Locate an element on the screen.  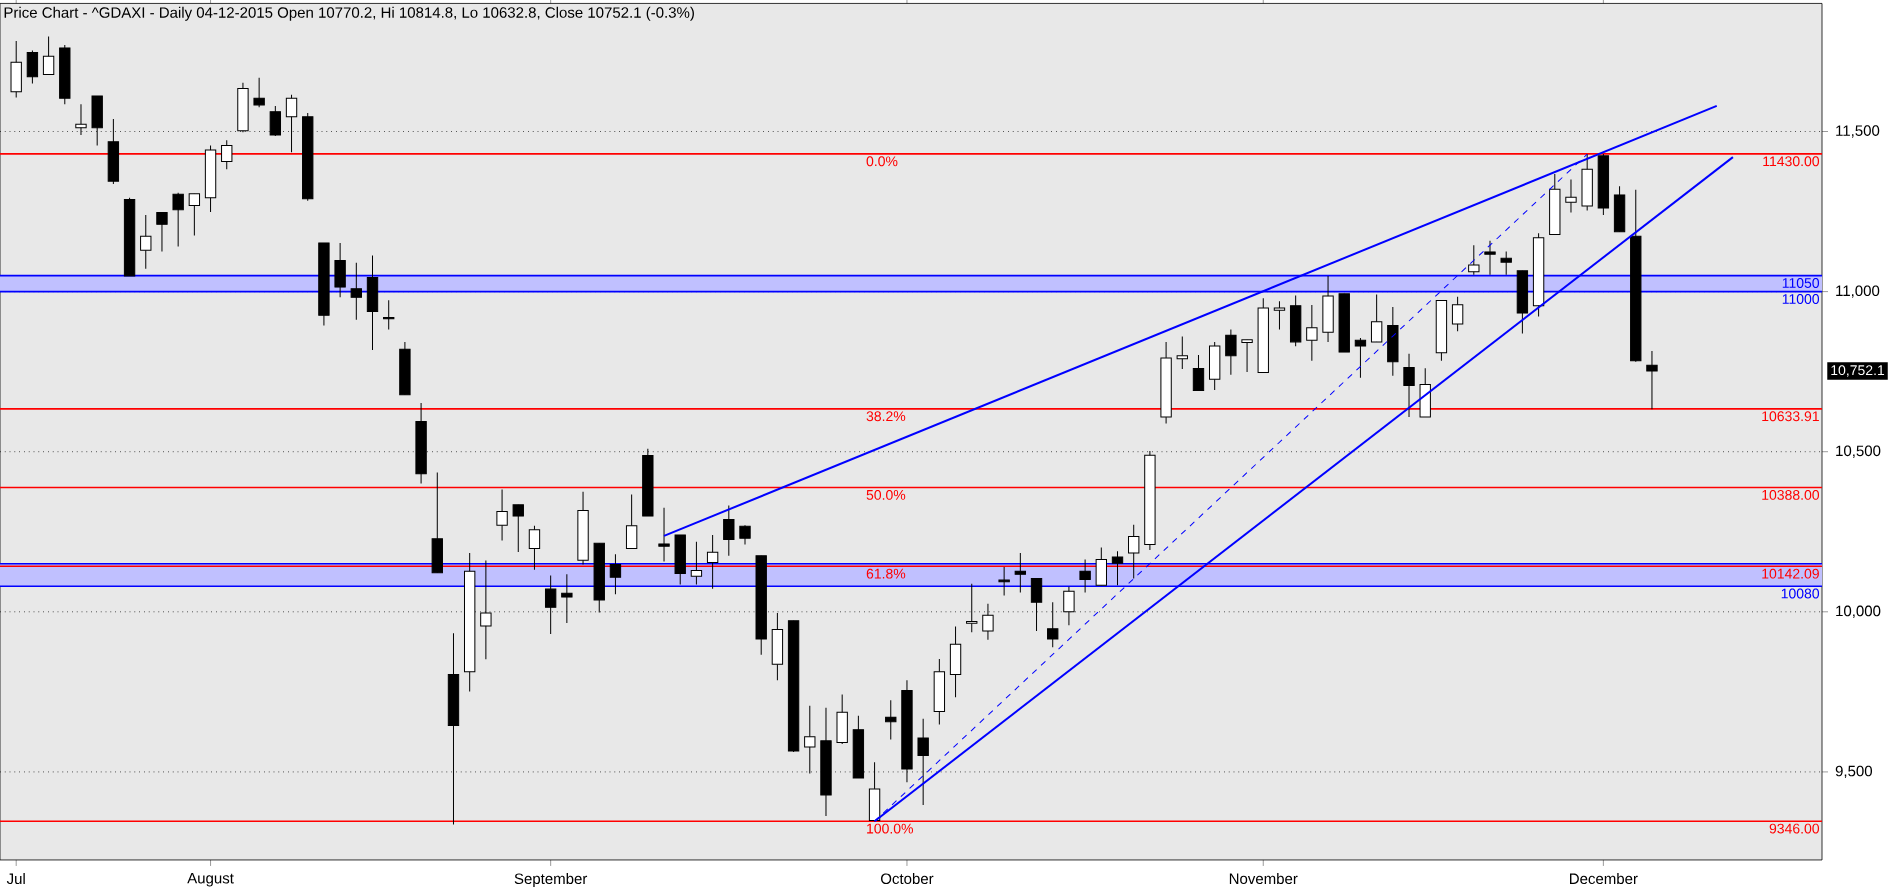
x-tick-label: December is located at coordinates (1604, 879).